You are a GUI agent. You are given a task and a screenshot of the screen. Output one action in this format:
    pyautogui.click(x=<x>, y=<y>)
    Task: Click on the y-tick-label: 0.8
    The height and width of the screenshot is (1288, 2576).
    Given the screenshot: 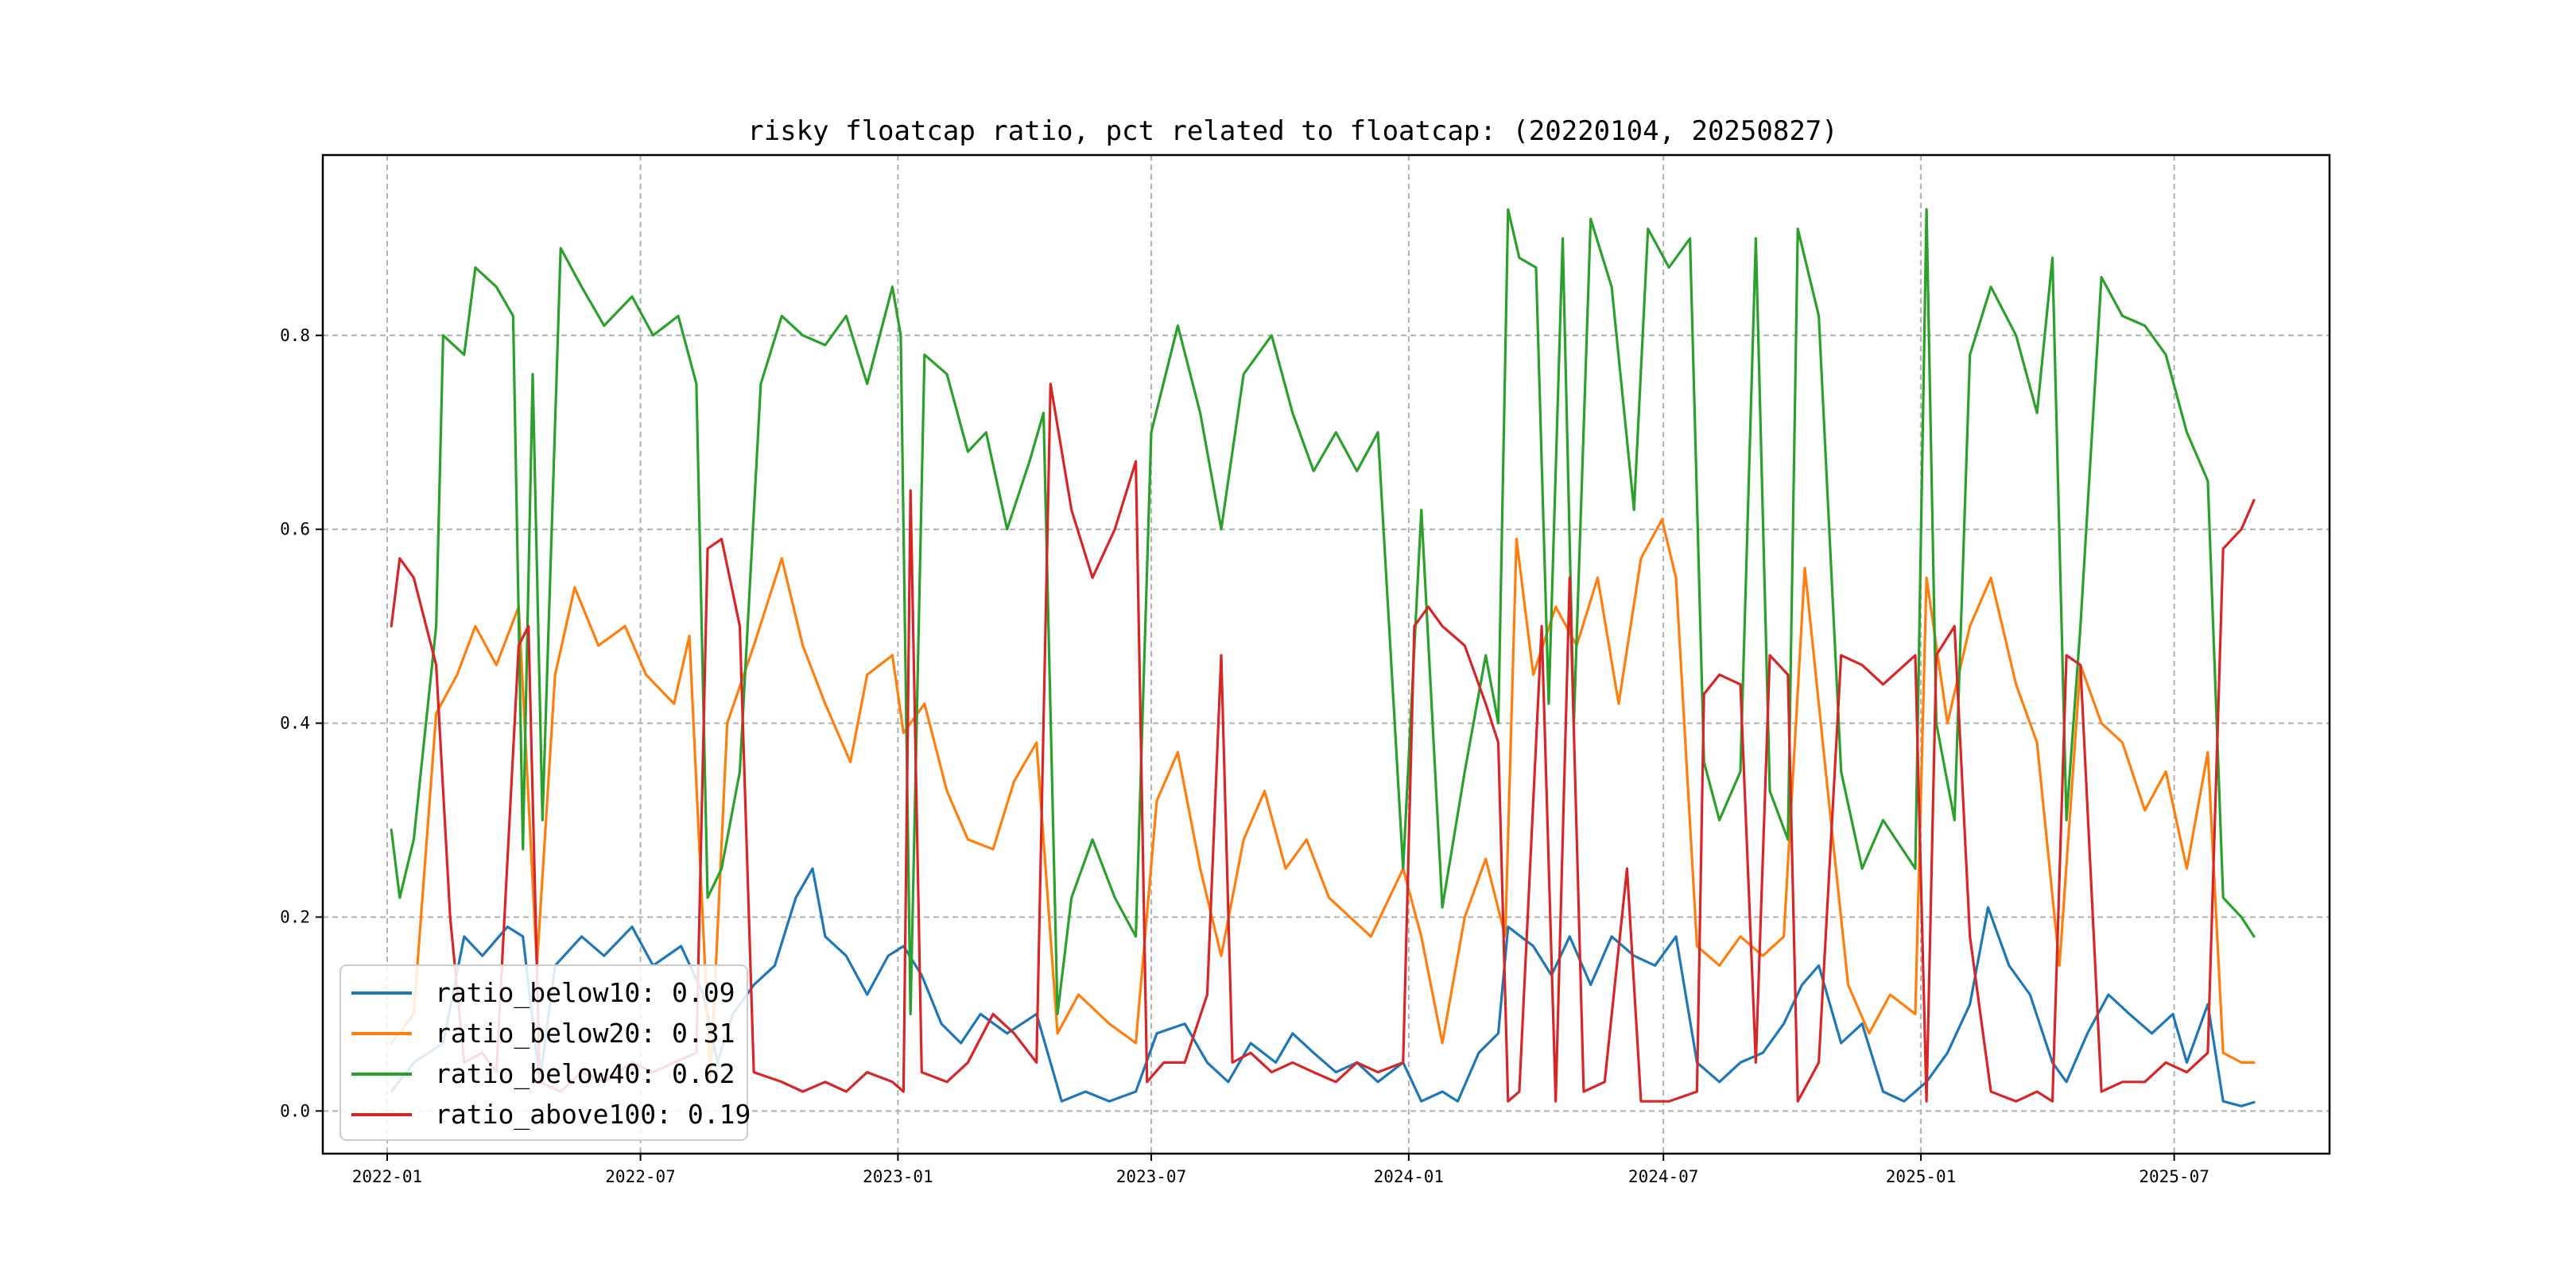 What is the action you would take?
    pyautogui.click(x=295, y=335)
    